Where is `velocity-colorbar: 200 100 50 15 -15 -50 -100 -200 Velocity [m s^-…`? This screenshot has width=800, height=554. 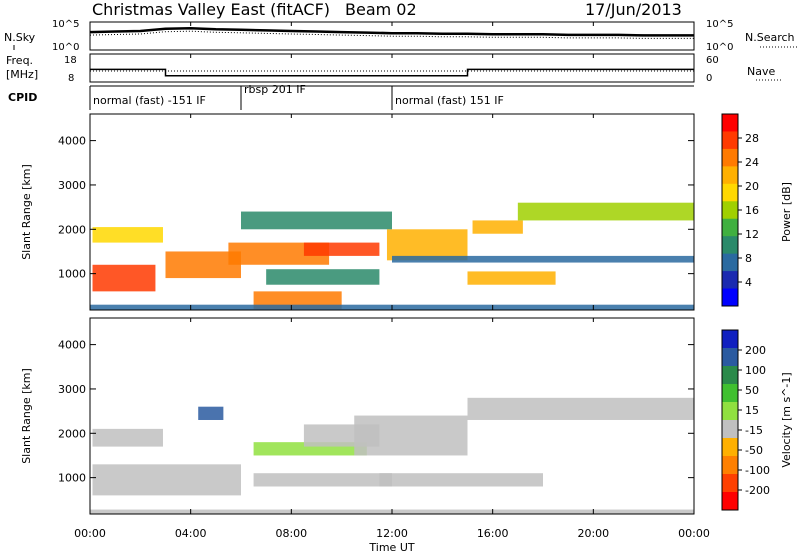 velocity-colorbar: 200 100 50 15 -15 -50 -100 -200 Velocity [m s^-… is located at coordinates (757, 420).